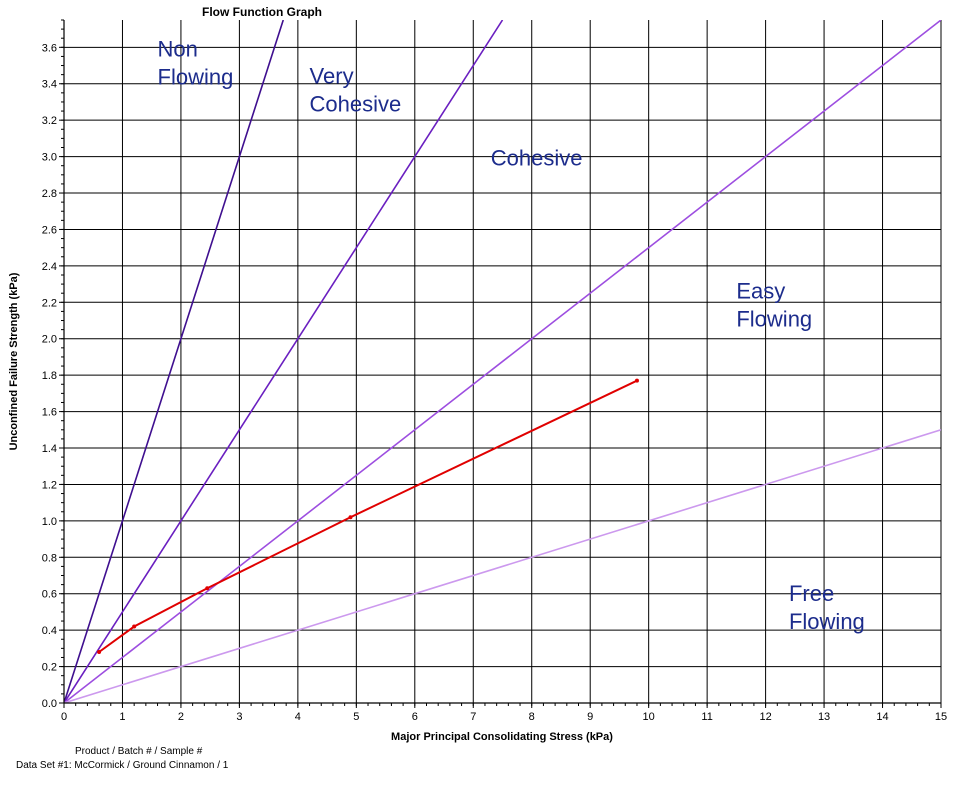 Image resolution: width=963 pixels, height=790 pixels. Describe the element at coordinates (473, 717) in the screenshot. I see `x-tick-label: 7` at that location.